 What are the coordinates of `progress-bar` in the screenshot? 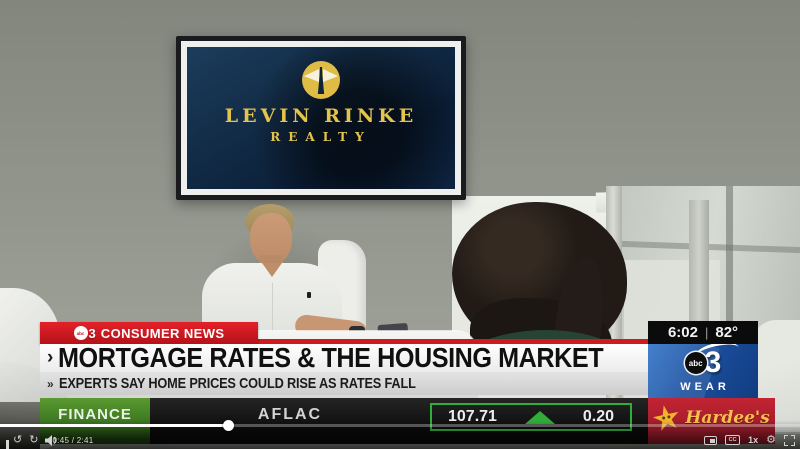 It's located at (400, 425).